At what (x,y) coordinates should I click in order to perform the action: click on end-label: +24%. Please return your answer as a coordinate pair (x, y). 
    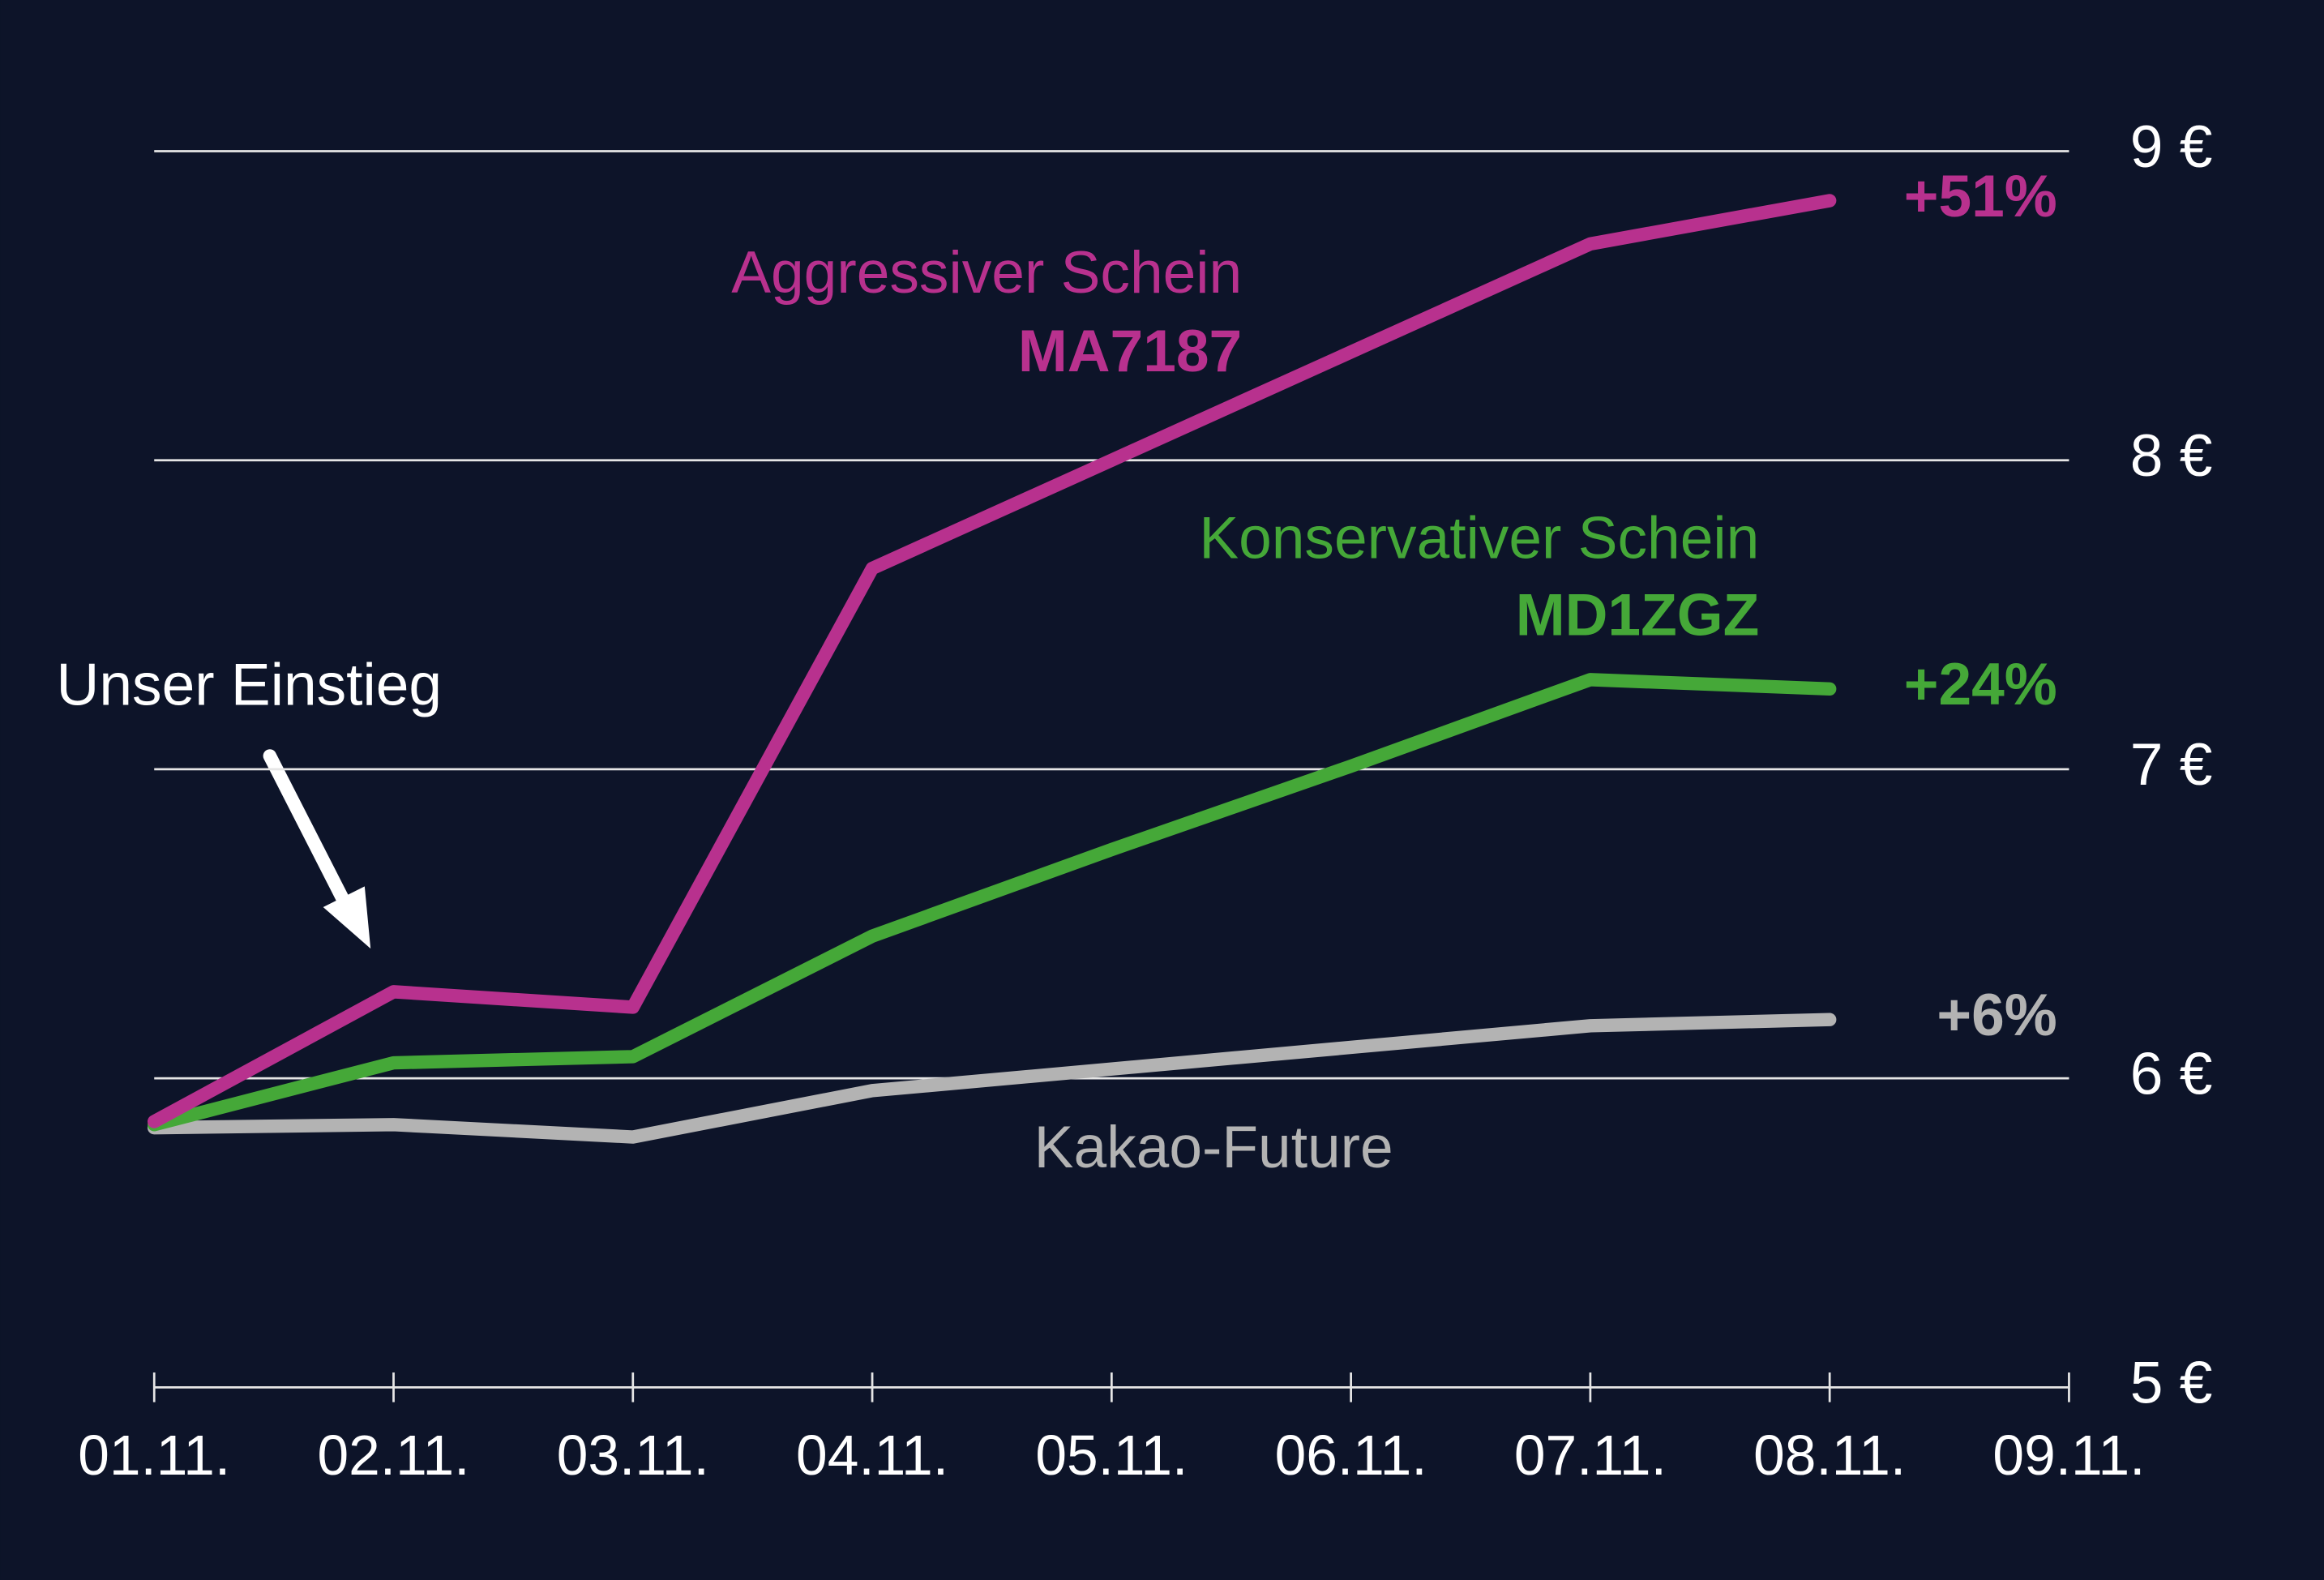
    Looking at the image, I should click on (1980, 684).